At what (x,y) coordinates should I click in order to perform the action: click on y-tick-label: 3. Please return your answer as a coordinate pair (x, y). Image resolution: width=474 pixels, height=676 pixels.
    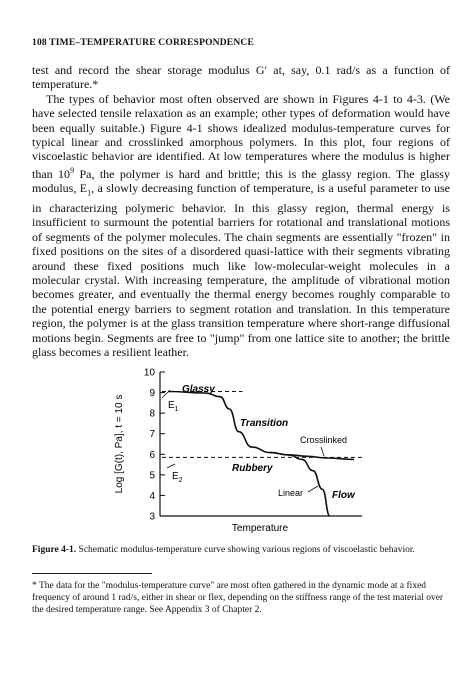
    Looking at the image, I should click on (152, 517).